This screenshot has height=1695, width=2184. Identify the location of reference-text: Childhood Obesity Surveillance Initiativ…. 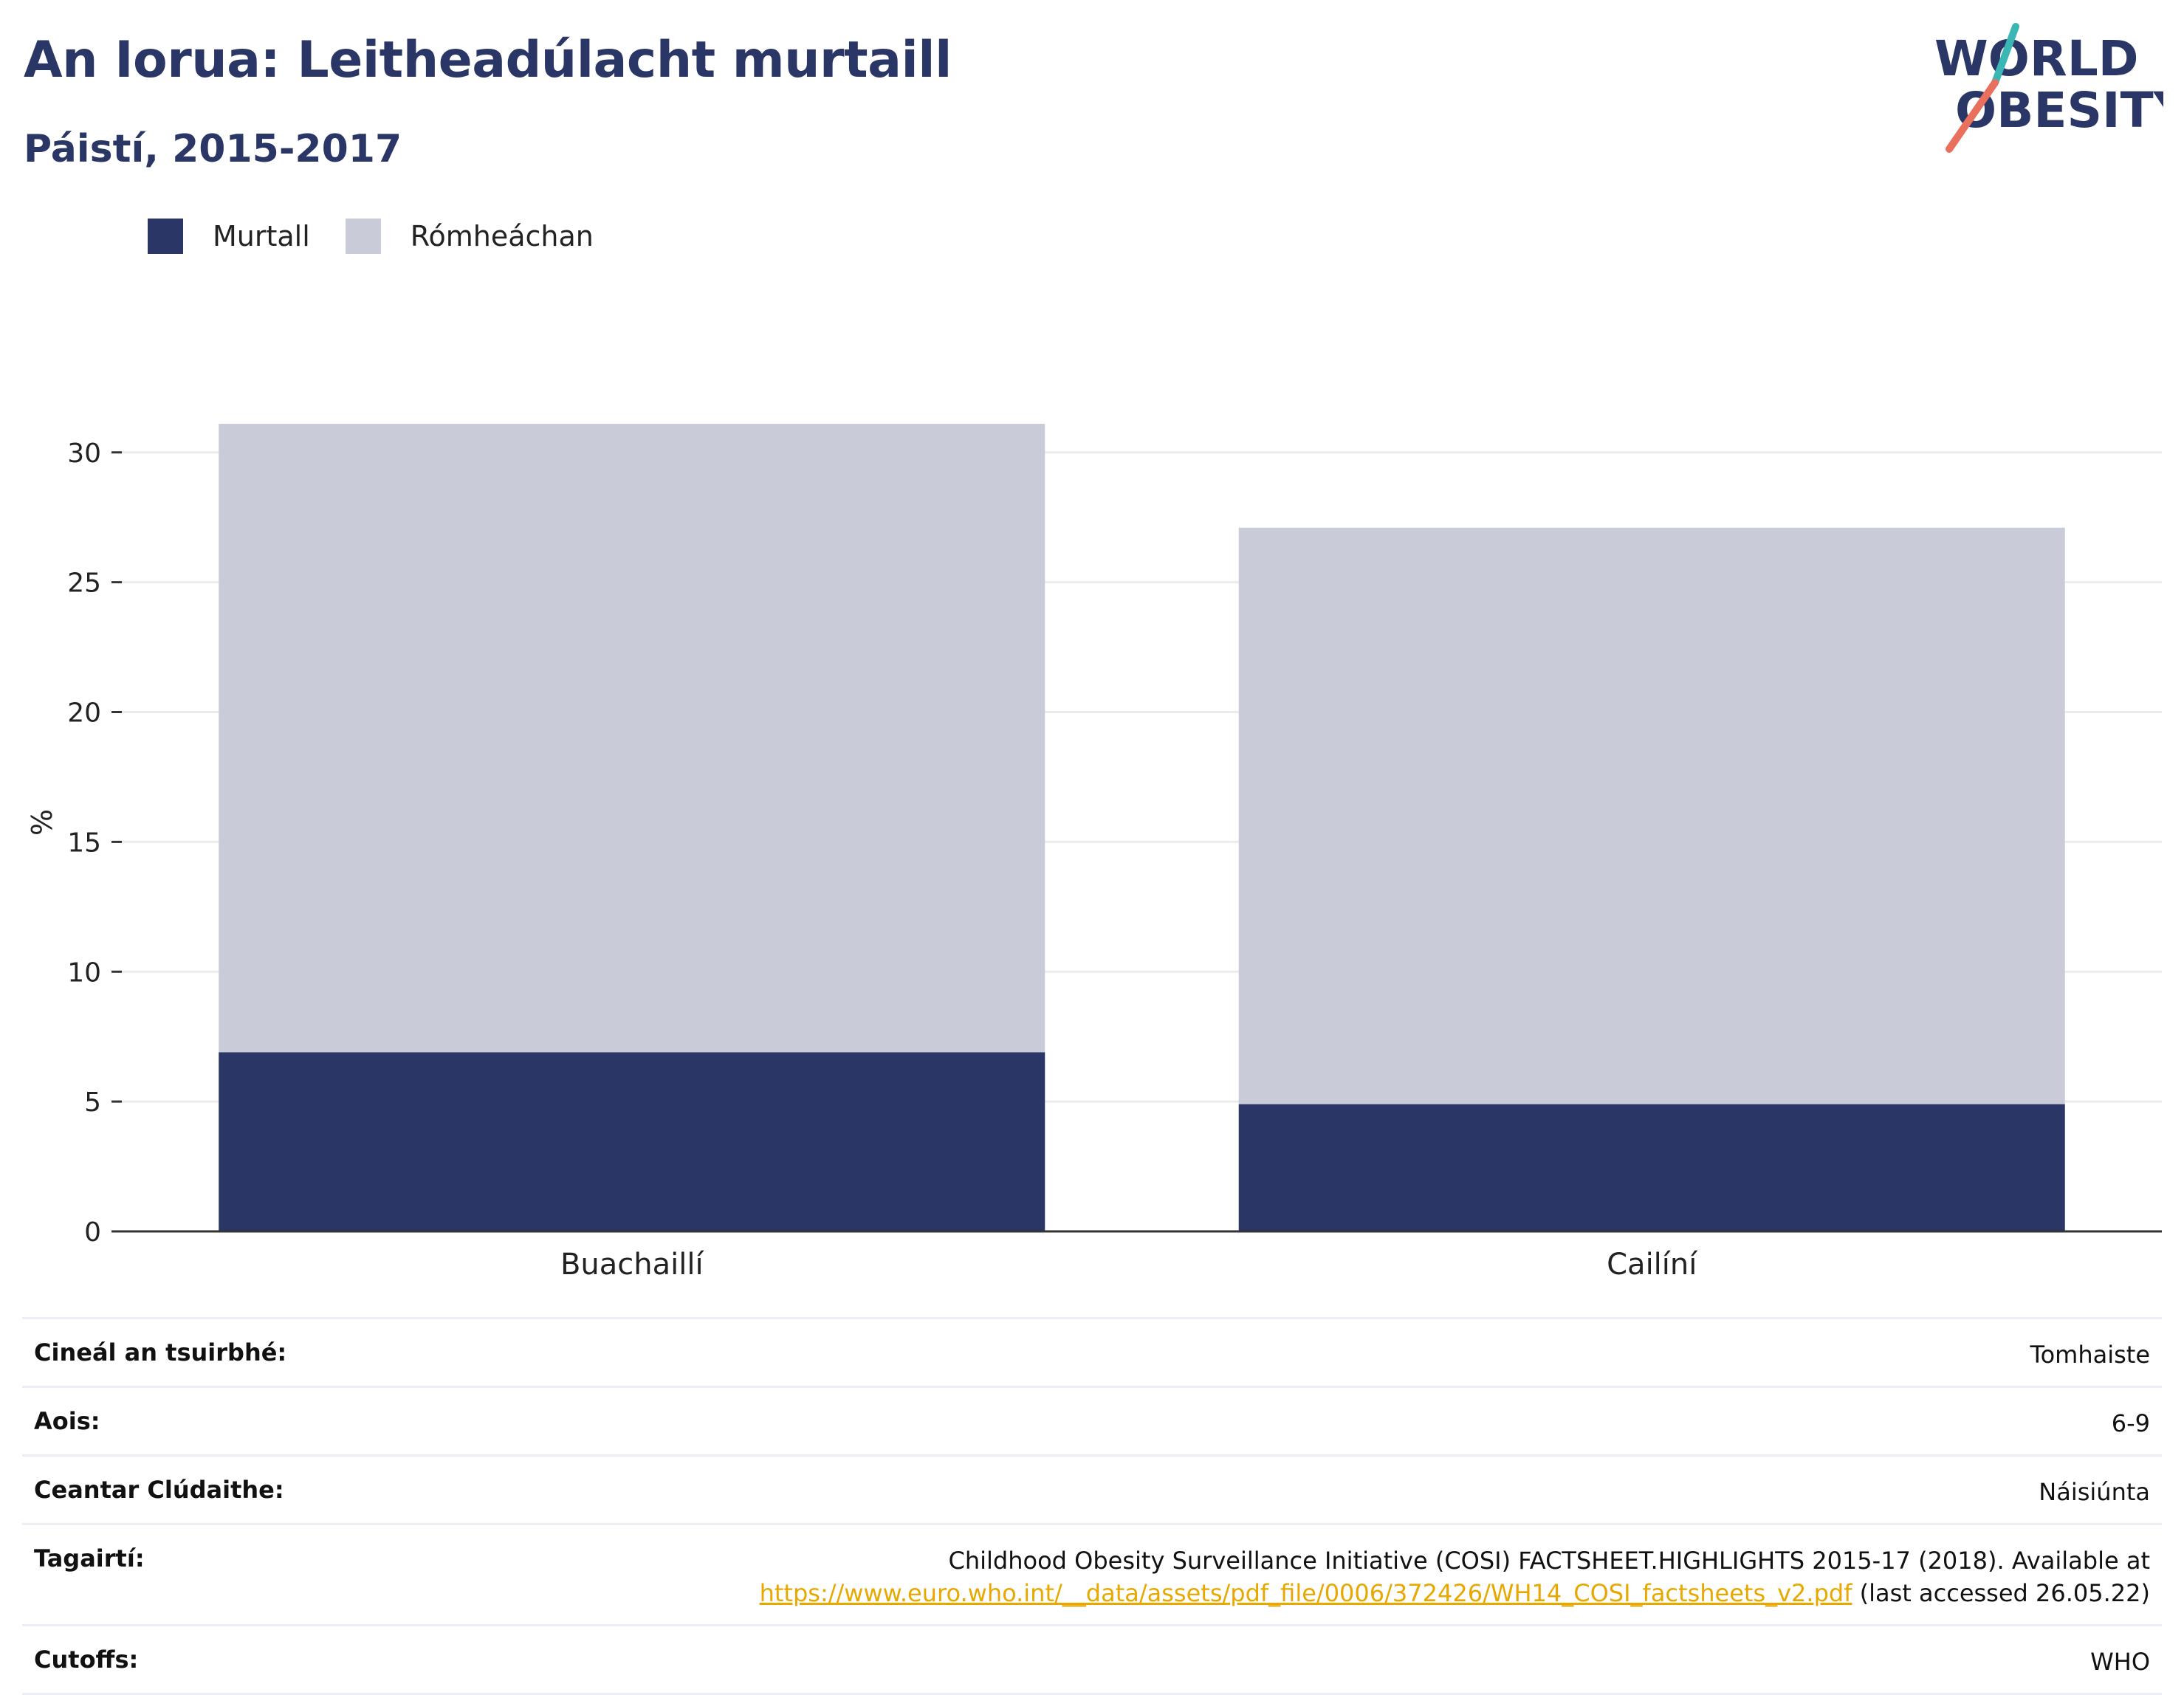
(1549, 1561).